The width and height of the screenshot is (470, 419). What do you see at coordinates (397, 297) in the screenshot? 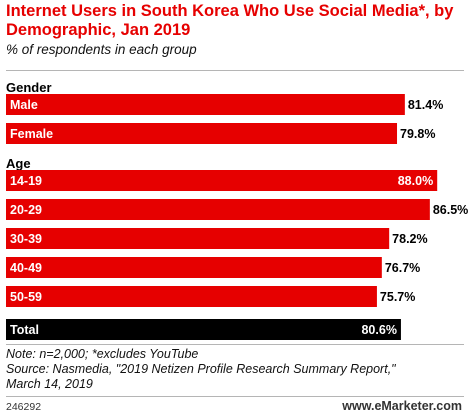
I see `bar-value-label: 75.7%` at bounding box center [397, 297].